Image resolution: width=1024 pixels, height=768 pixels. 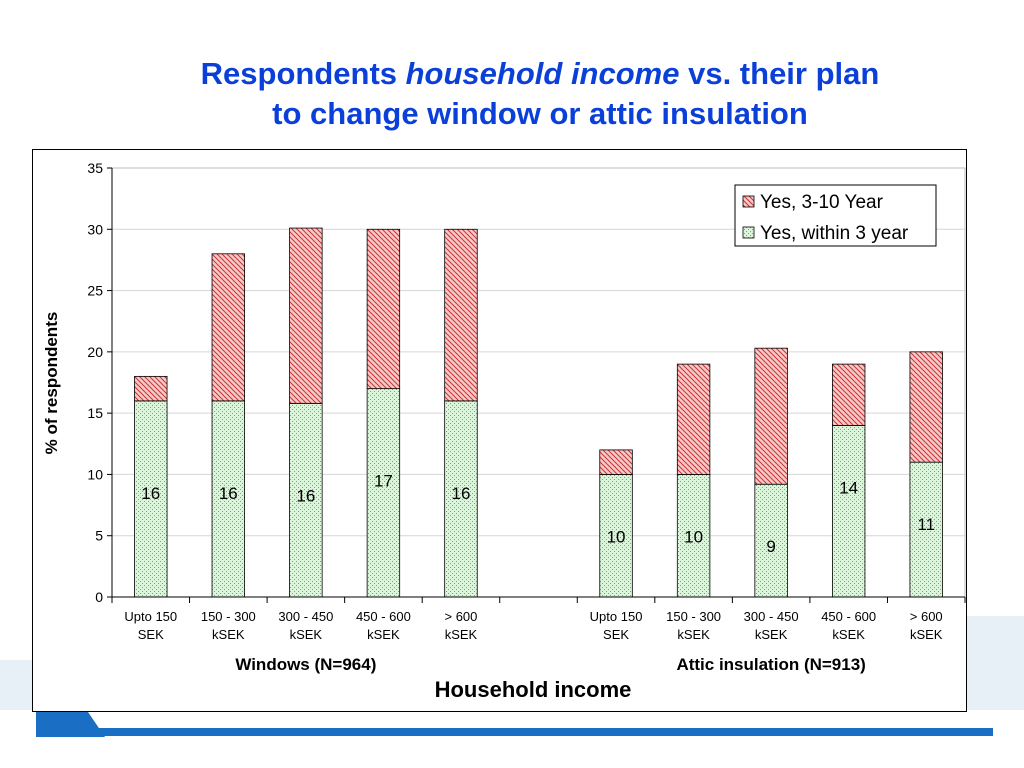 What do you see at coordinates (151, 634) in the screenshot?
I see `x-tick-label-0-0-line2: SEK` at bounding box center [151, 634].